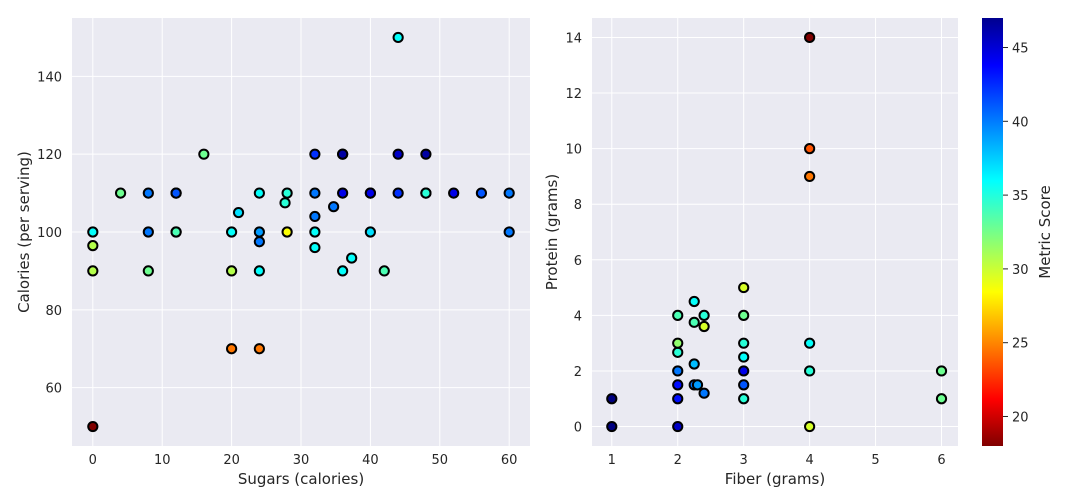  I want to click on y-tick-label: 2, so click(578, 372).